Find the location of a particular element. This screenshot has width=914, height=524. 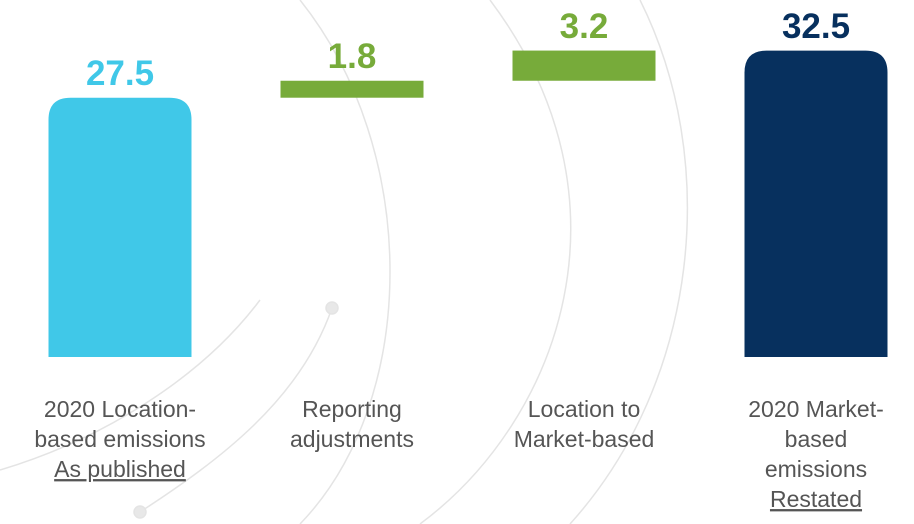

value-label: 1.8 is located at coordinates (352, 56).